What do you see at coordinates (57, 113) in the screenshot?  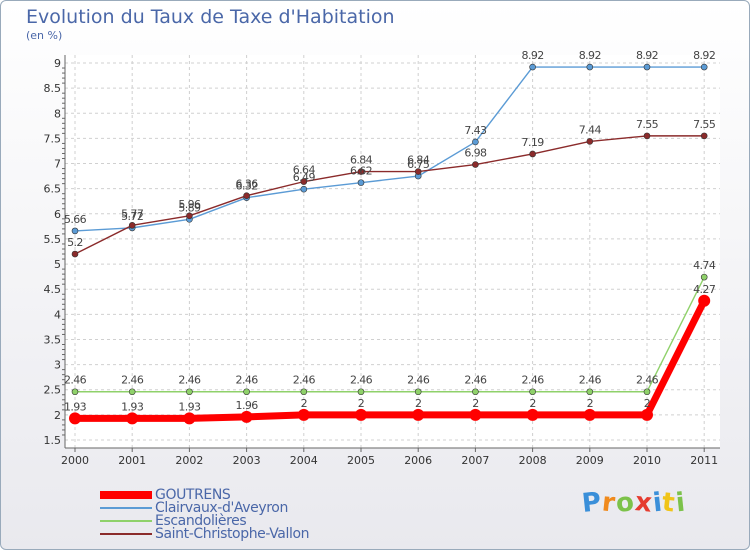 I see `y-tick-label: 8` at bounding box center [57, 113].